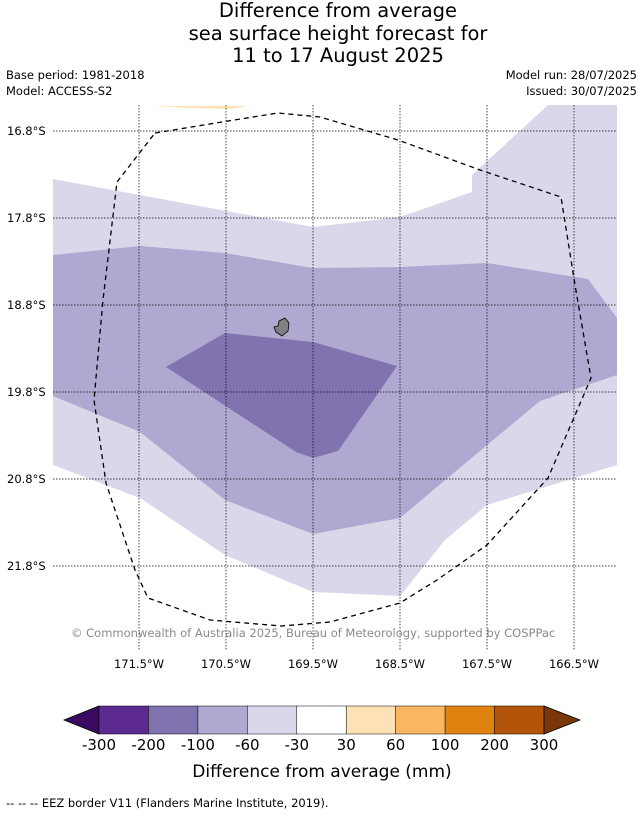 The image size is (644, 816). Describe the element at coordinates (297, 745) in the screenshot. I see `colorbar-tick-label: -30` at that location.